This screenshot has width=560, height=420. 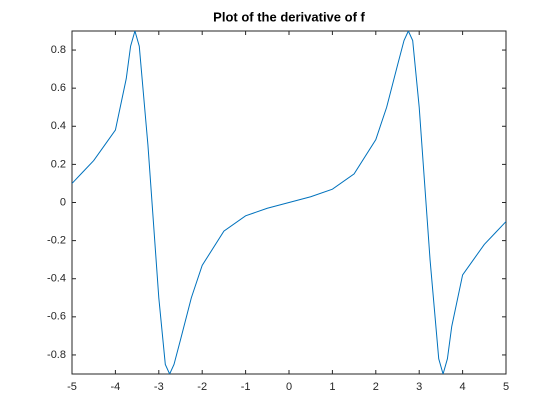 What do you see at coordinates (56, 241) in the screenshot?
I see `y-tick-label: -0.2` at bounding box center [56, 241].